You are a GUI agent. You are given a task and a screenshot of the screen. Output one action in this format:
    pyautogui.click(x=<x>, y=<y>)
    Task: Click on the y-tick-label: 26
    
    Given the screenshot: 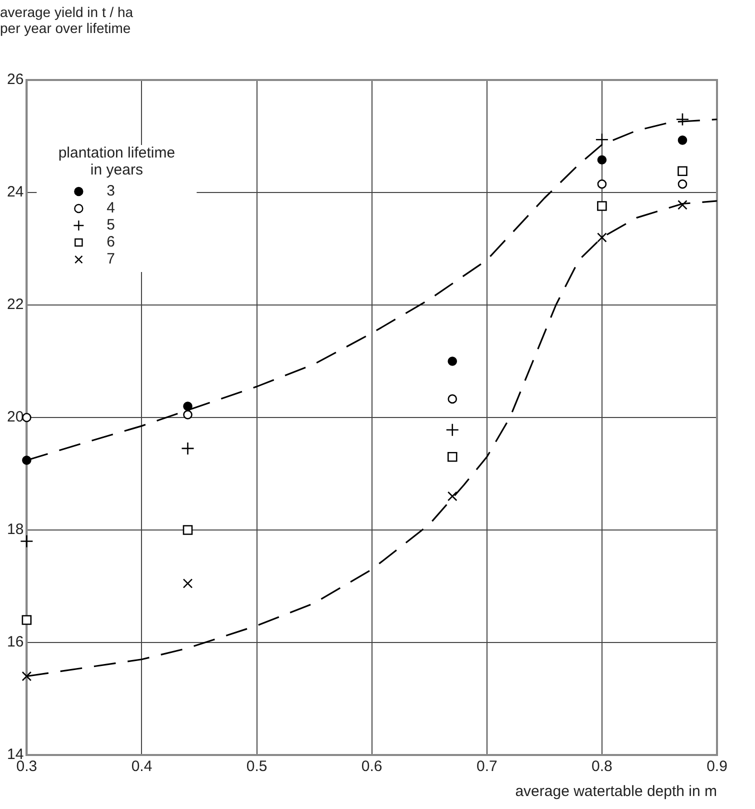 What is the action you would take?
    pyautogui.click(x=15, y=79)
    